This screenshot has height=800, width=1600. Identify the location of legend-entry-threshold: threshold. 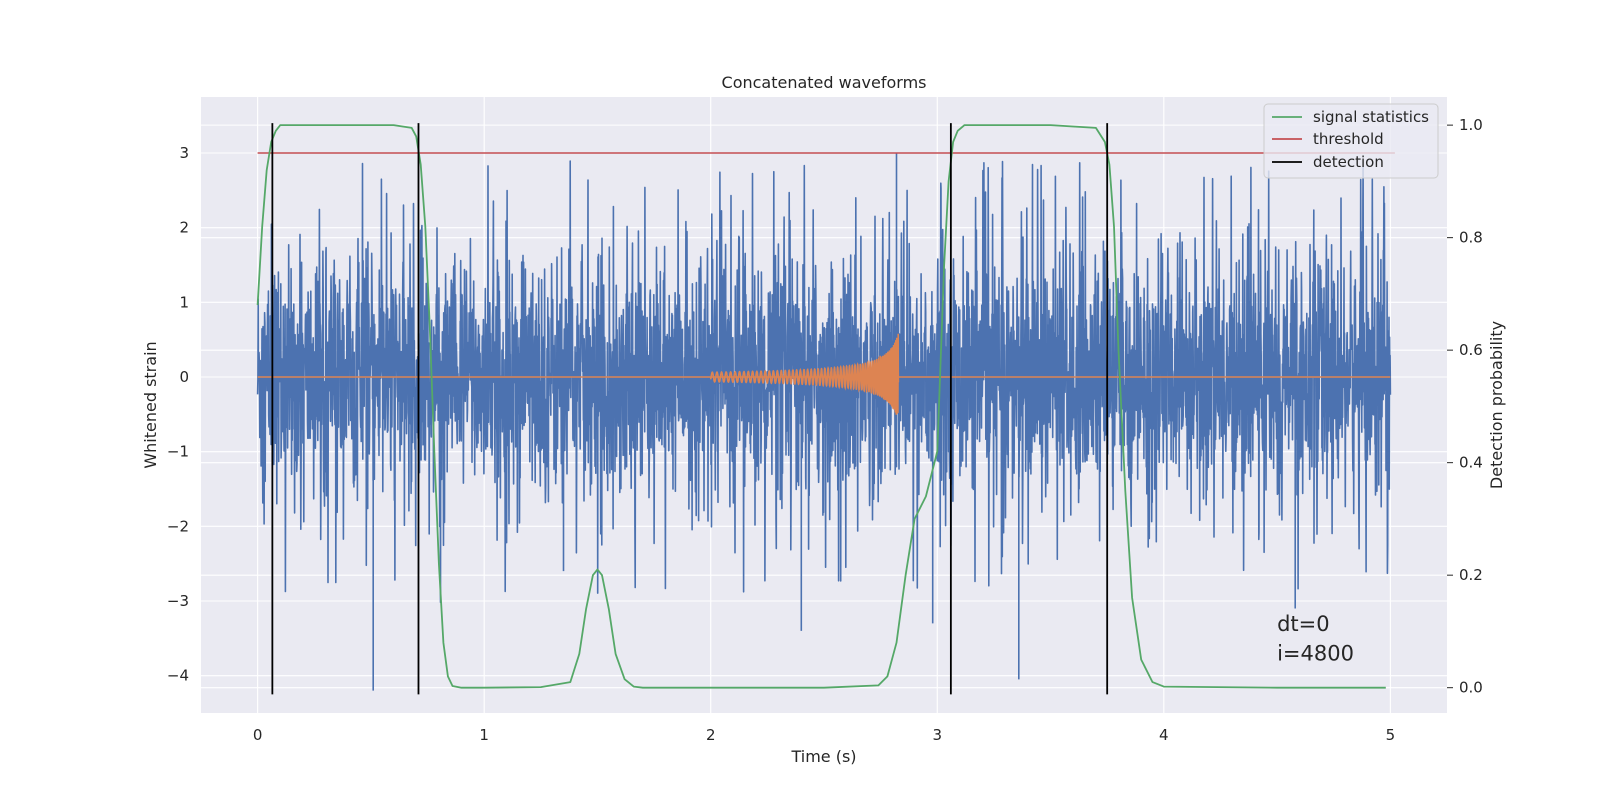
(1348, 139).